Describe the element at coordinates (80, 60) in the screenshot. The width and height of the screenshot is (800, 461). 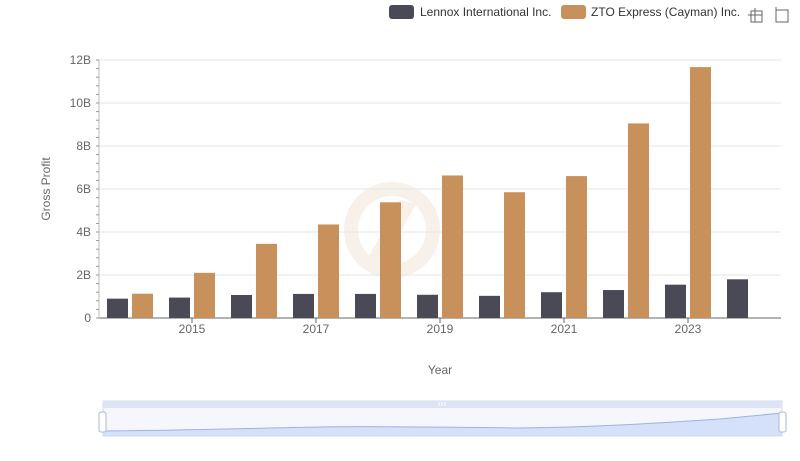
I see `y-tick-label: 12B` at that location.